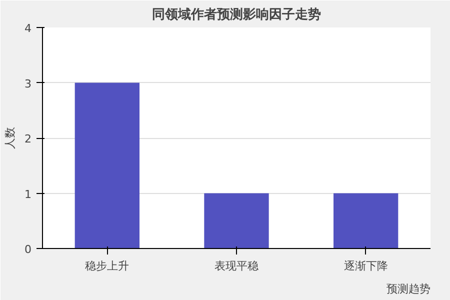  What do you see at coordinates (236, 14) in the screenshot?
I see `chart-title: 同领域作者预测影响因子走势` at bounding box center [236, 14].